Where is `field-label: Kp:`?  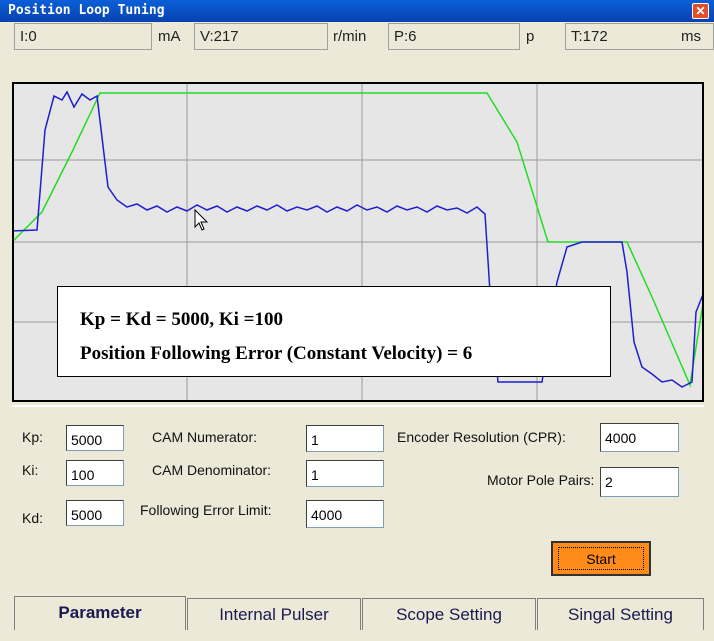
field-label: Kp: is located at coordinates (33, 437).